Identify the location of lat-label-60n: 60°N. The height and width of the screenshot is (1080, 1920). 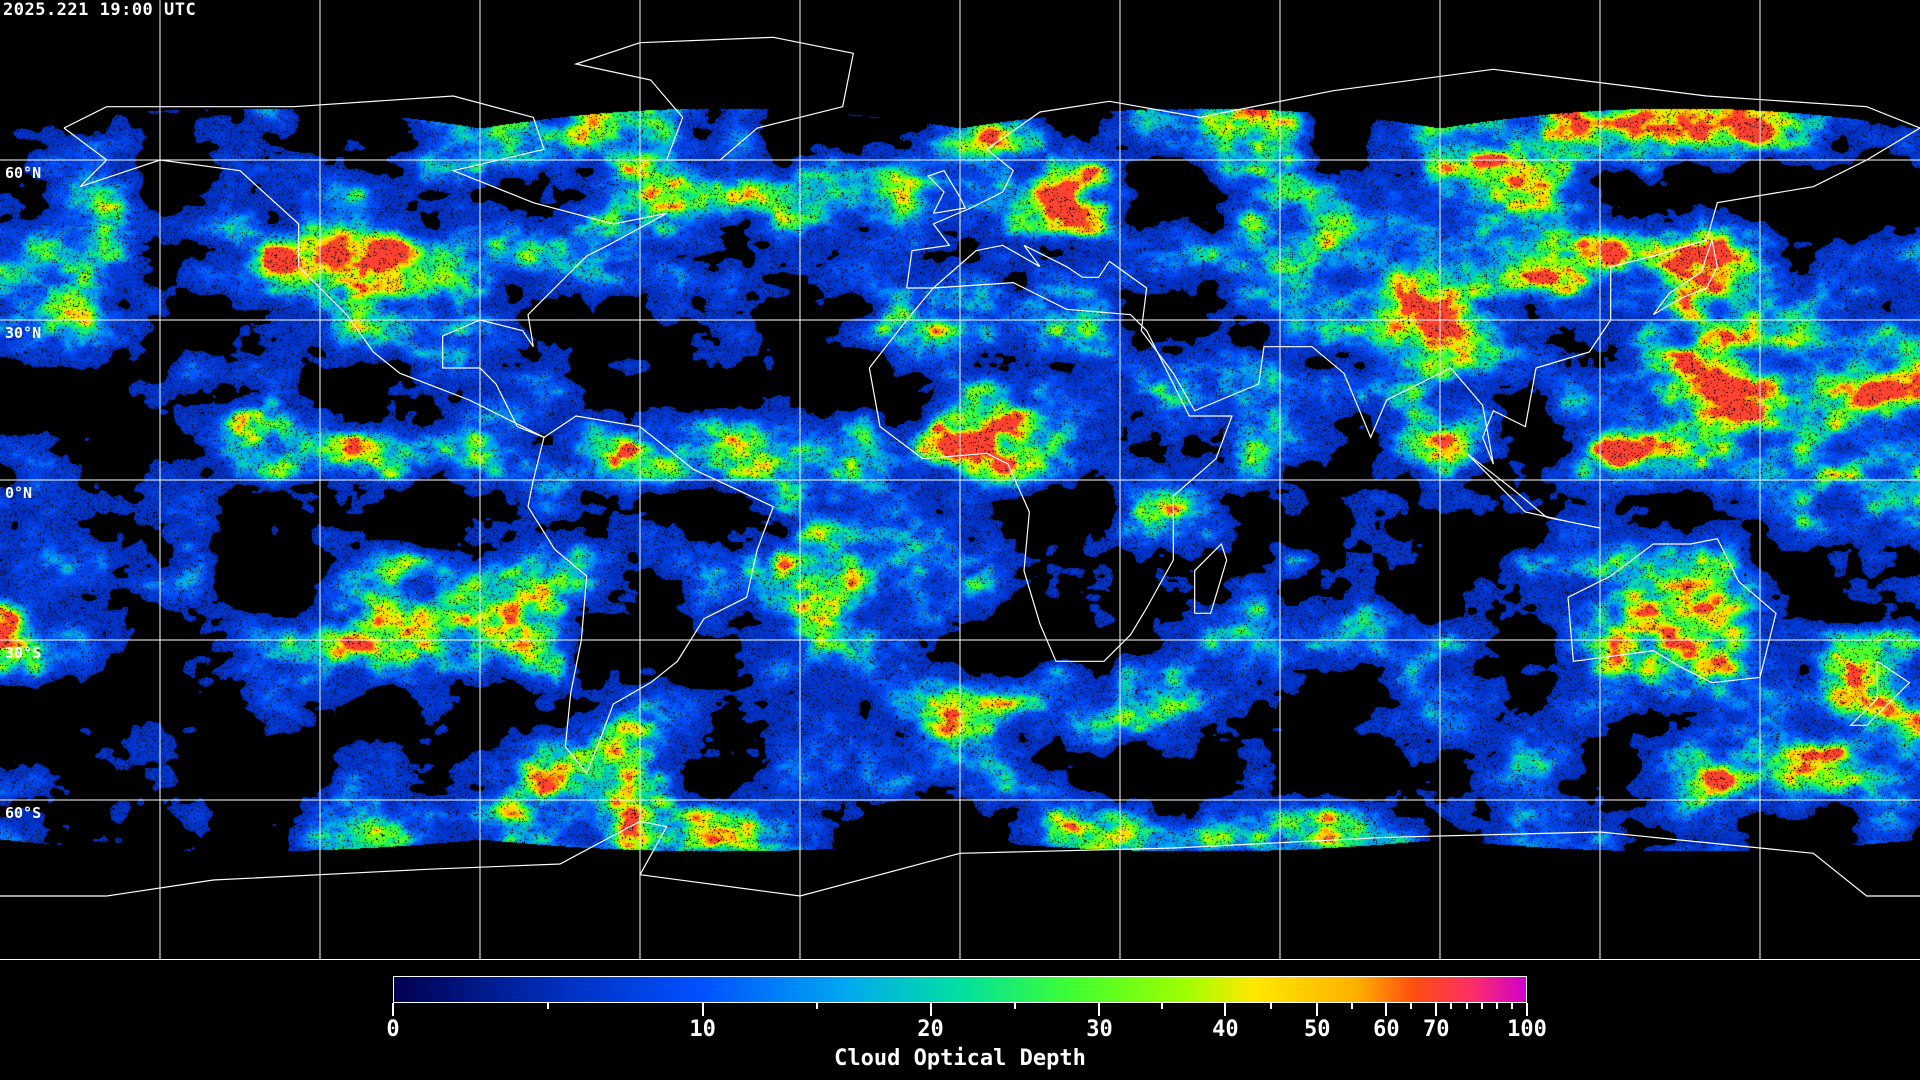
(23, 173).